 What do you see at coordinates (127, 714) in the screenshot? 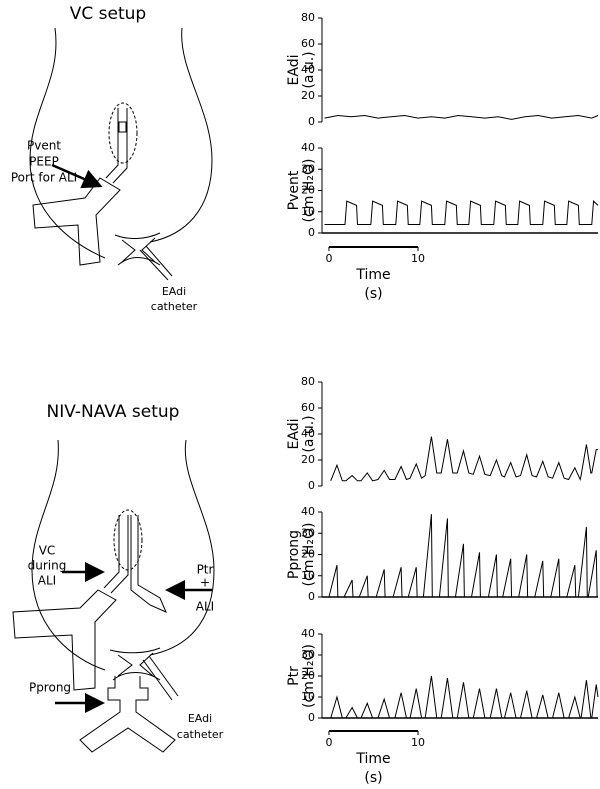
I see `nasal-prong` at bounding box center [127, 714].